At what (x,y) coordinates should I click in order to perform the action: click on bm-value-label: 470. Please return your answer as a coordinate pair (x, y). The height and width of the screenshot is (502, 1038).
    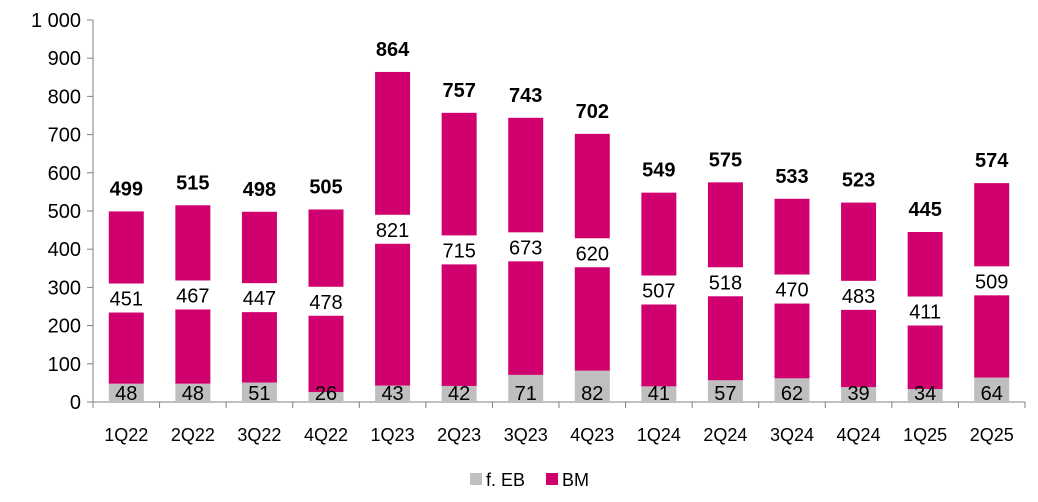
    Looking at the image, I should click on (791, 291).